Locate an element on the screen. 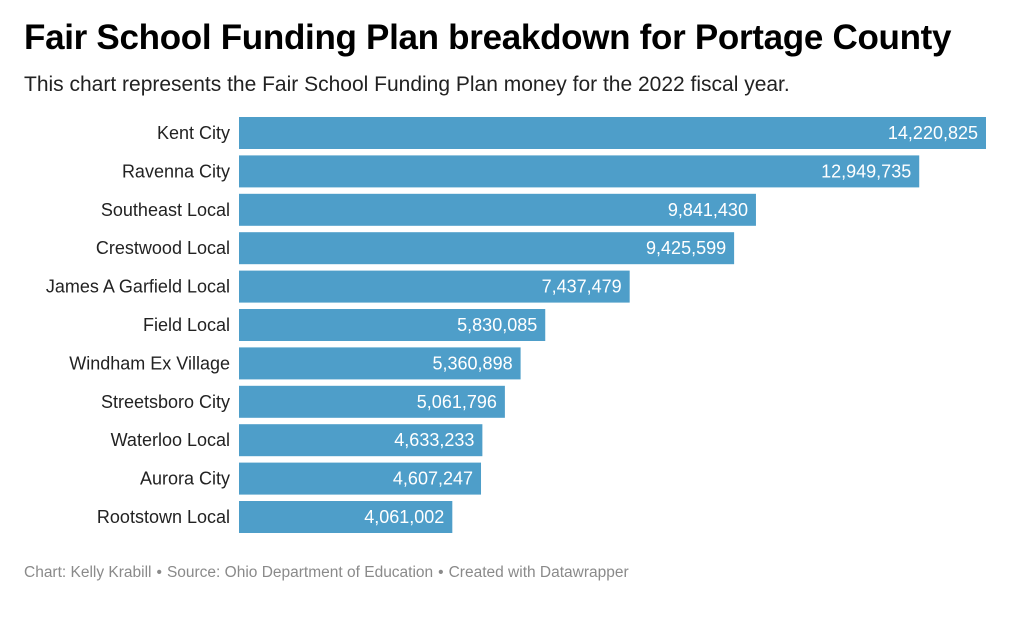 The height and width of the screenshot is (624, 1024). category-label: Waterloo Local is located at coordinates (170, 440).